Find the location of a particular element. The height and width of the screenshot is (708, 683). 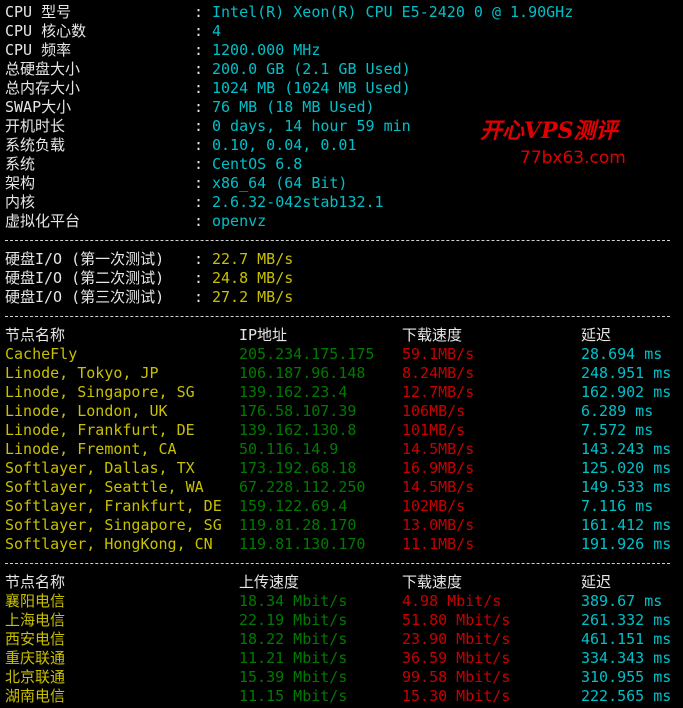

node-name: Linode, Frankfurt, DE is located at coordinates (100, 430).